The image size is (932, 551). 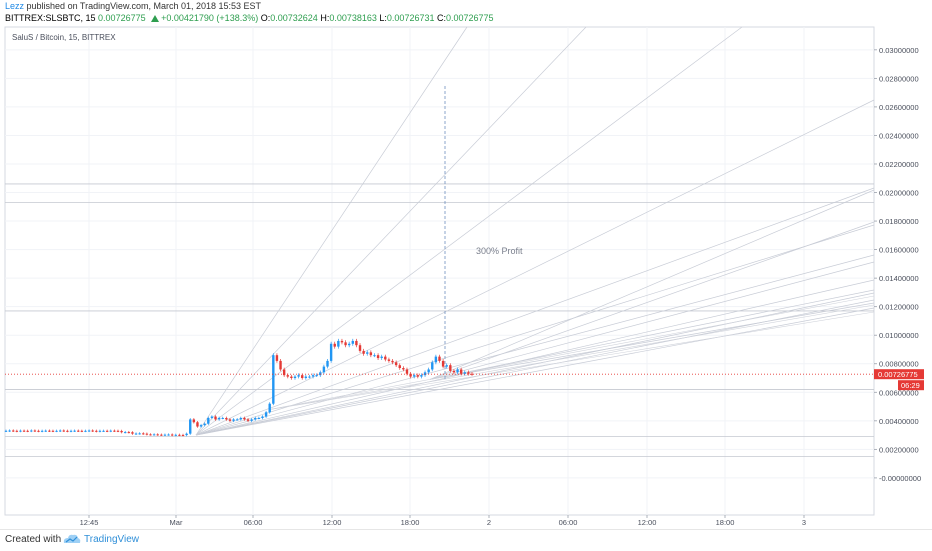 What do you see at coordinates (265, 18) in the screenshot?
I see `open-label: O:` at bounding box center [265, 18].